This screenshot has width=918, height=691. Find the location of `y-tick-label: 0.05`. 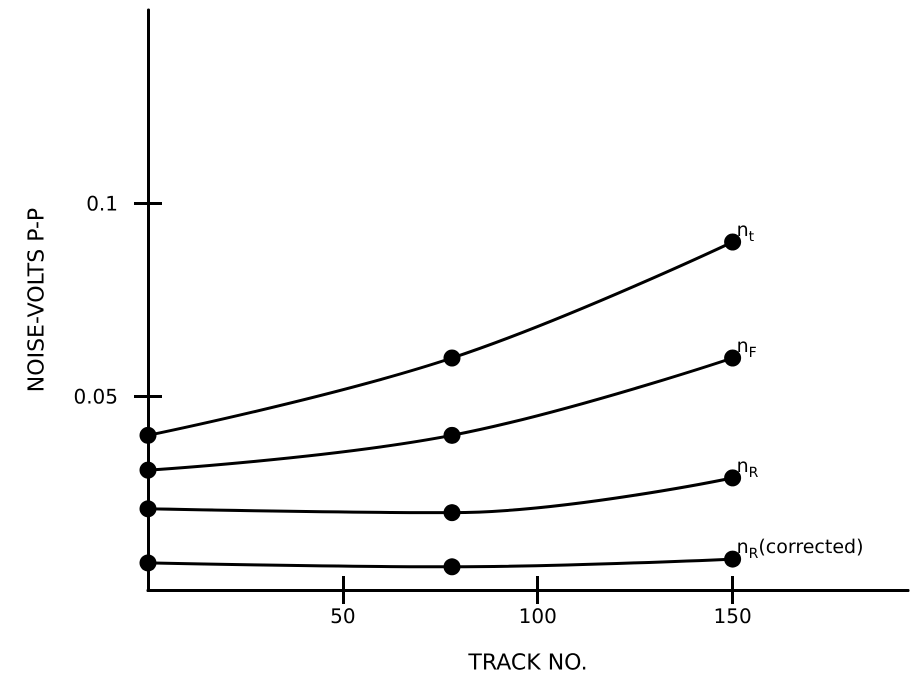

y-tick-label: 0.05 is located at coordinates (95, 396).